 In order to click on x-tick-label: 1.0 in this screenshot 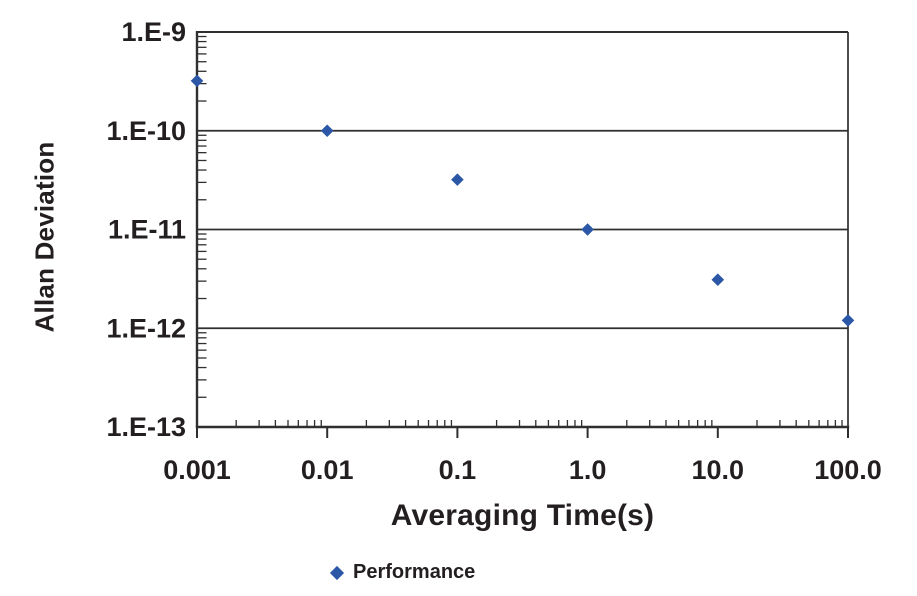, I will do `click(588, 470)`.